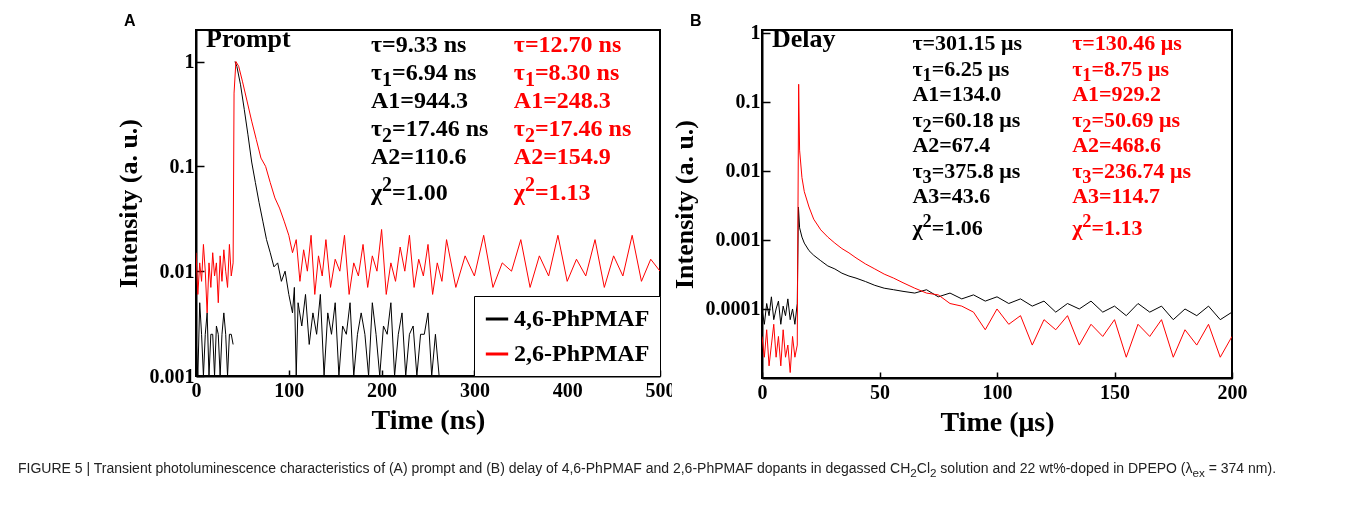  Describe the element at coordinates (967, 43) in the screenshot. I see `annotation: τ=301.15 μs` at that location.